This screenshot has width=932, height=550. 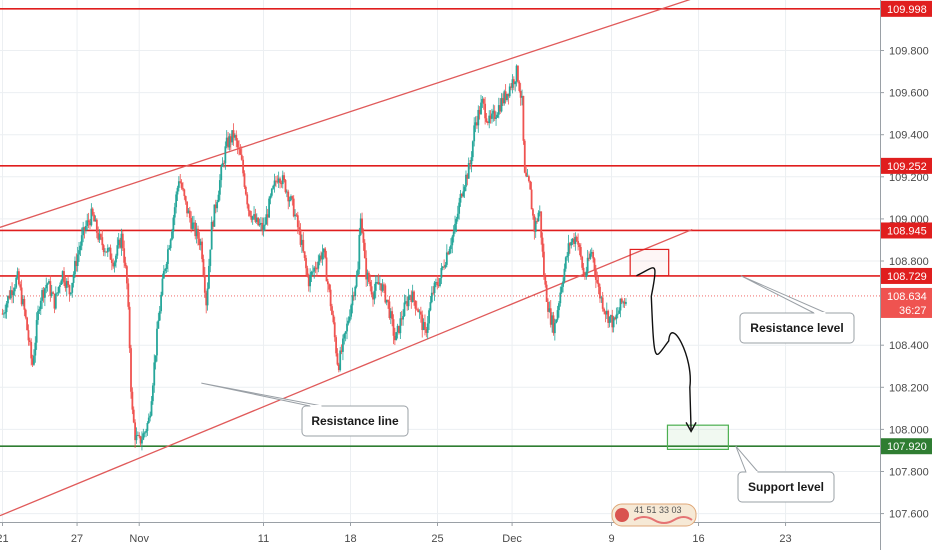 I want to click on x-tick-label: 27, so click(x=77, y=539).